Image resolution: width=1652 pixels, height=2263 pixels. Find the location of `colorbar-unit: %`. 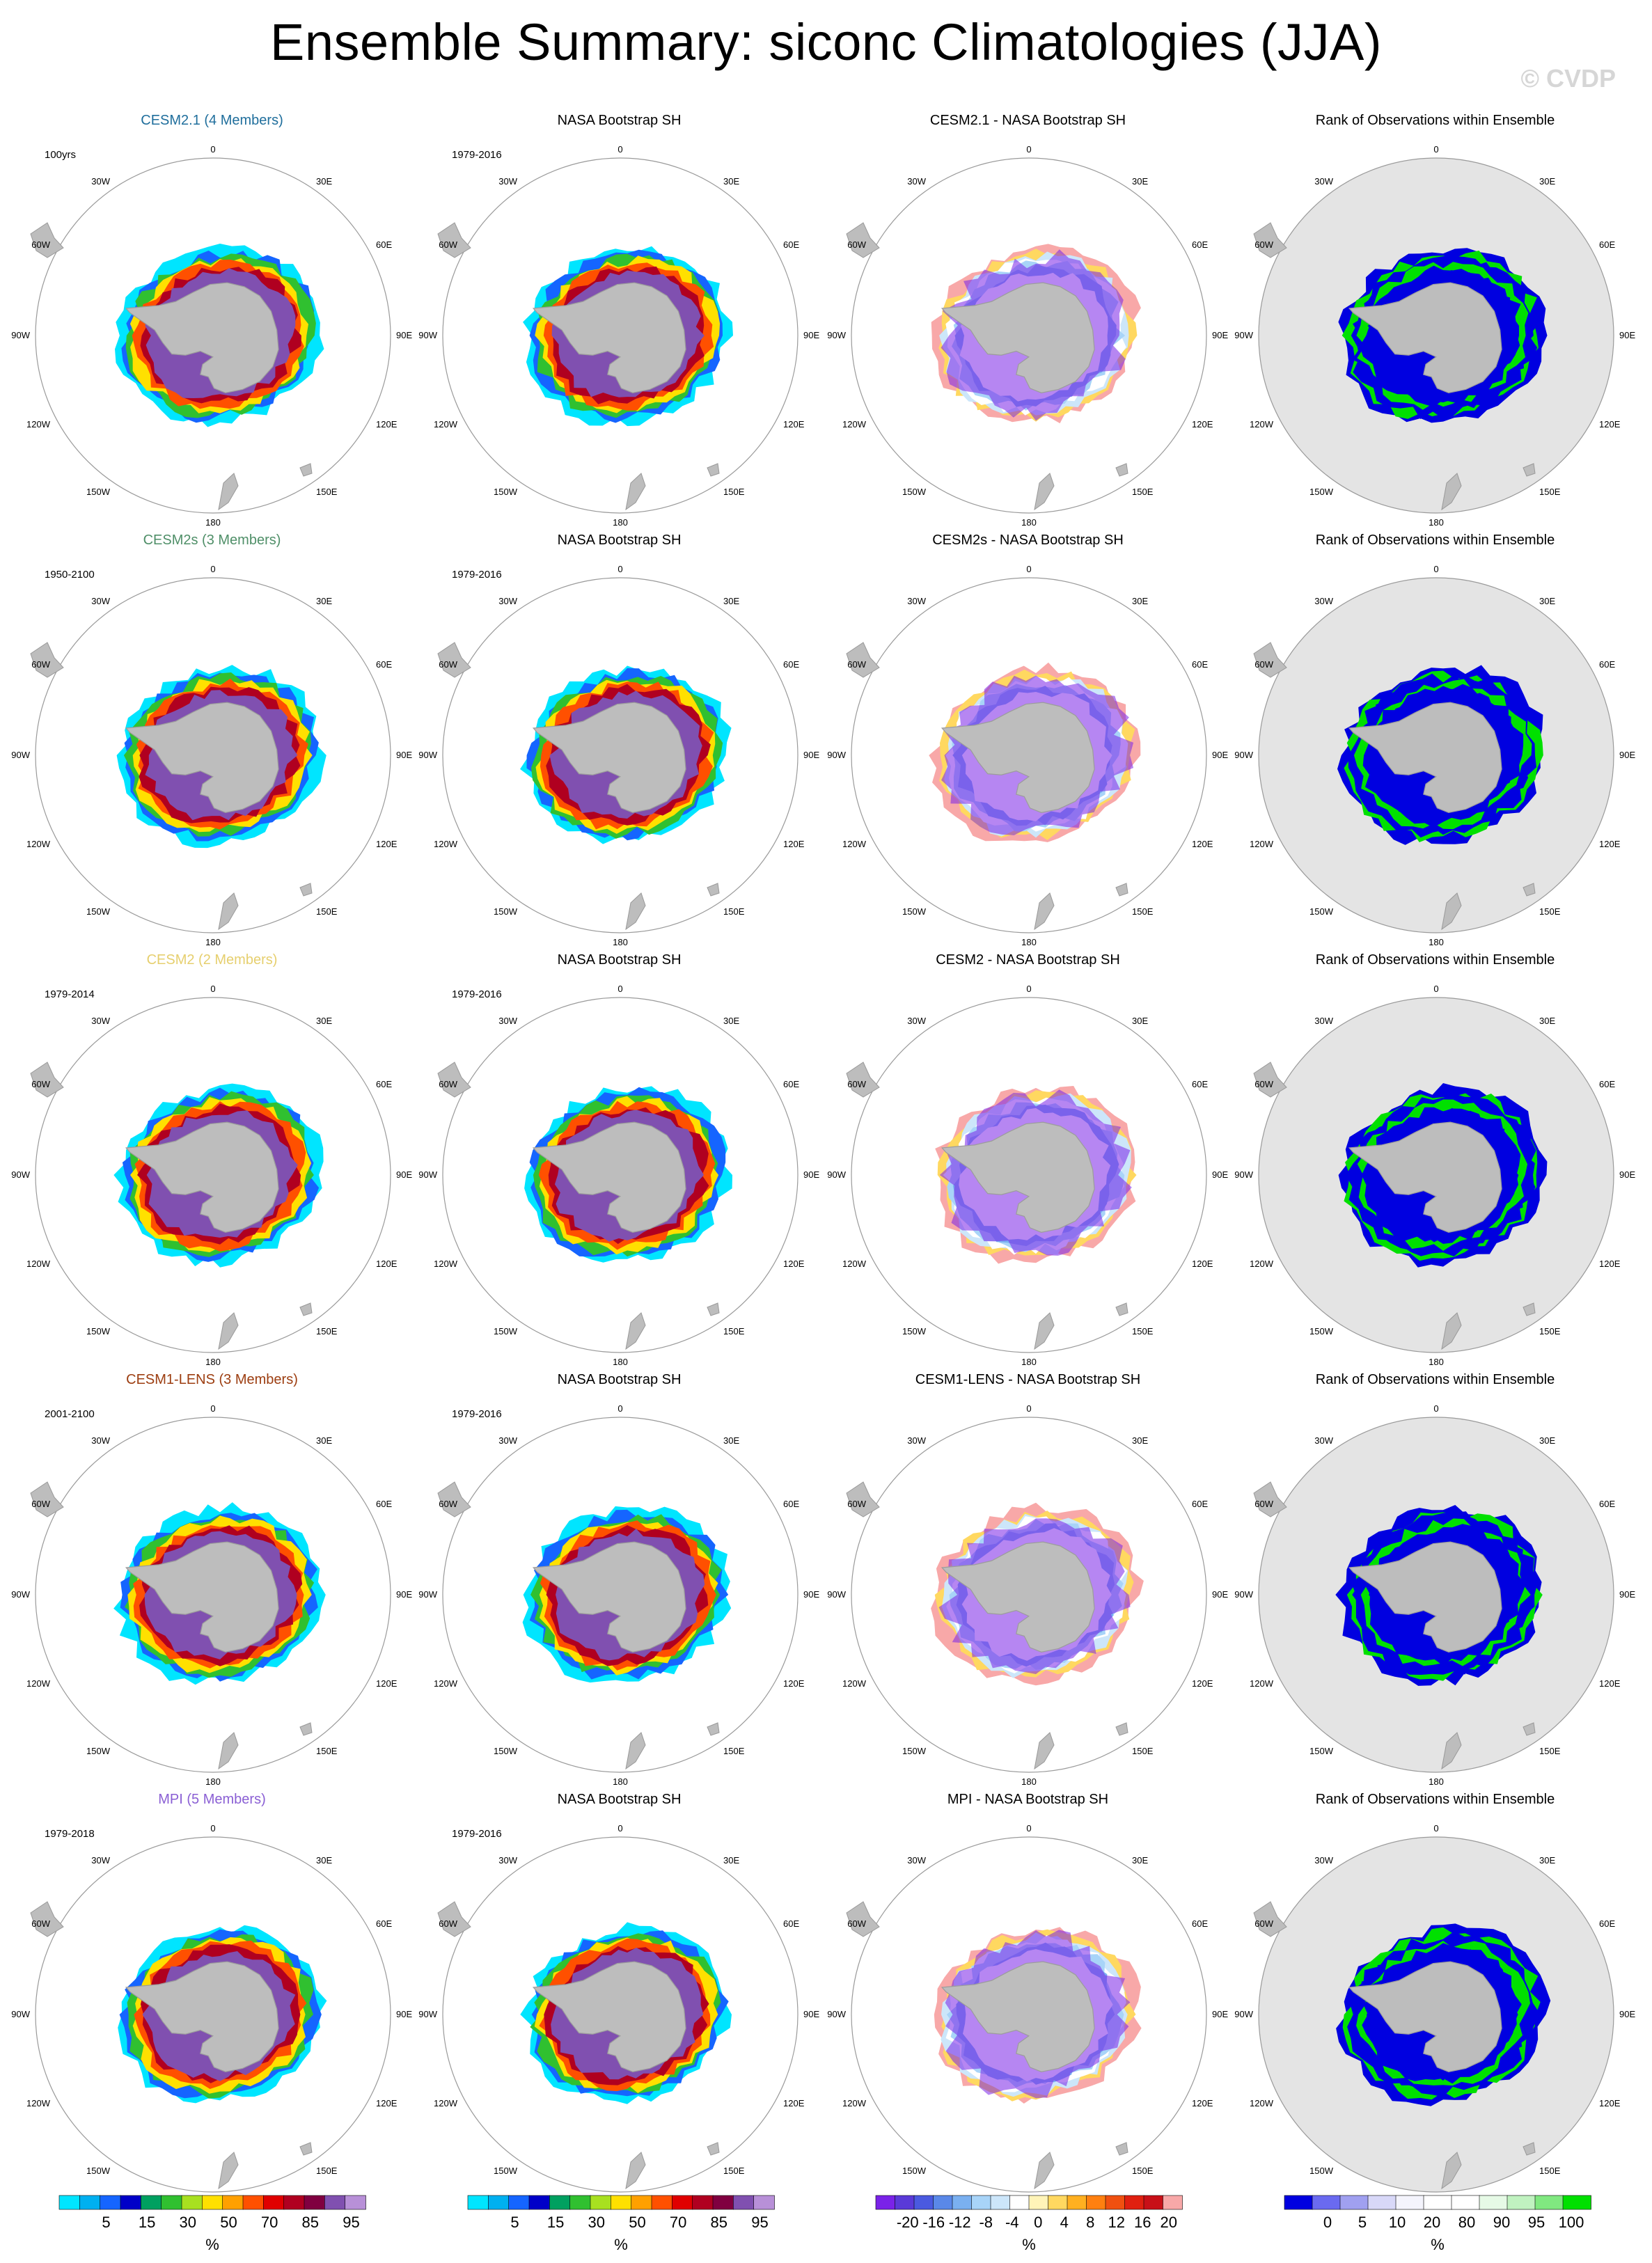

colorbar-unit: % is located at coordinates (1438, 2244).